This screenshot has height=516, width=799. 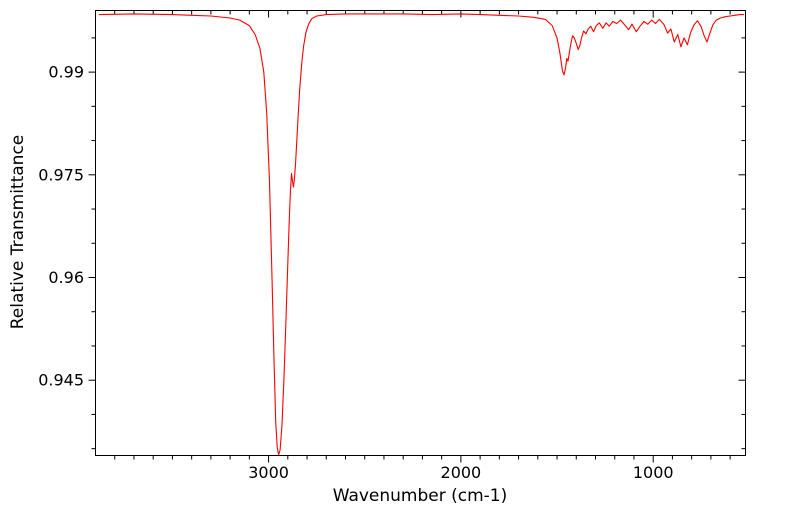 What do you see at coordinates (66, 72) in the screenshot?
I see `y-tick-label: 0.99` at bounding box center [66, 72].